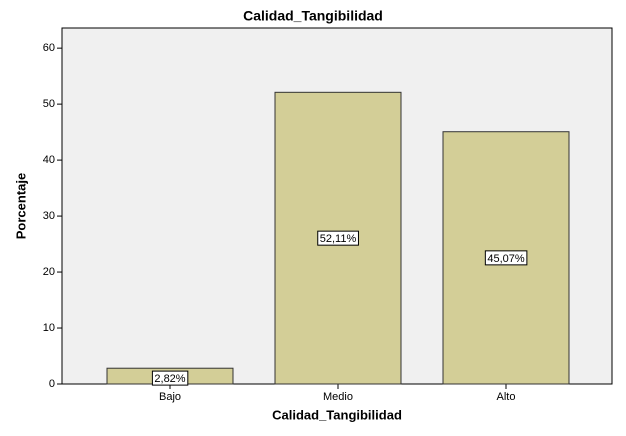 This screenshot has height=436, width=626. I want to click on y-tick-label: 60, so click(49, 48).